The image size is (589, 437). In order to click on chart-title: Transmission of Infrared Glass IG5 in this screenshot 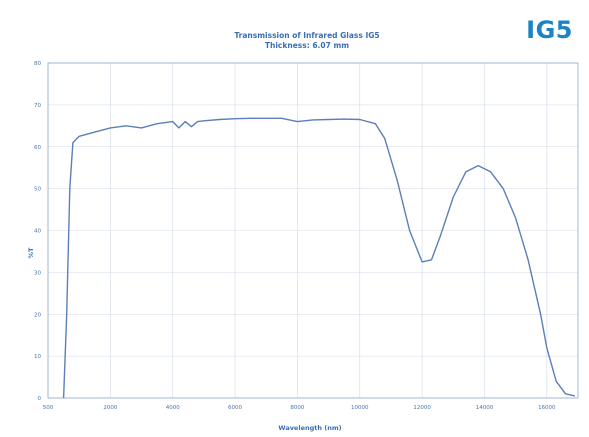, I will do `click(306, 35)`.